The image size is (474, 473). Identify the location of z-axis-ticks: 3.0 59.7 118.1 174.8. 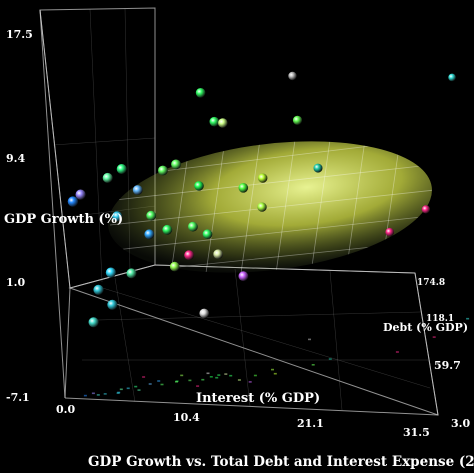
(443, 354).